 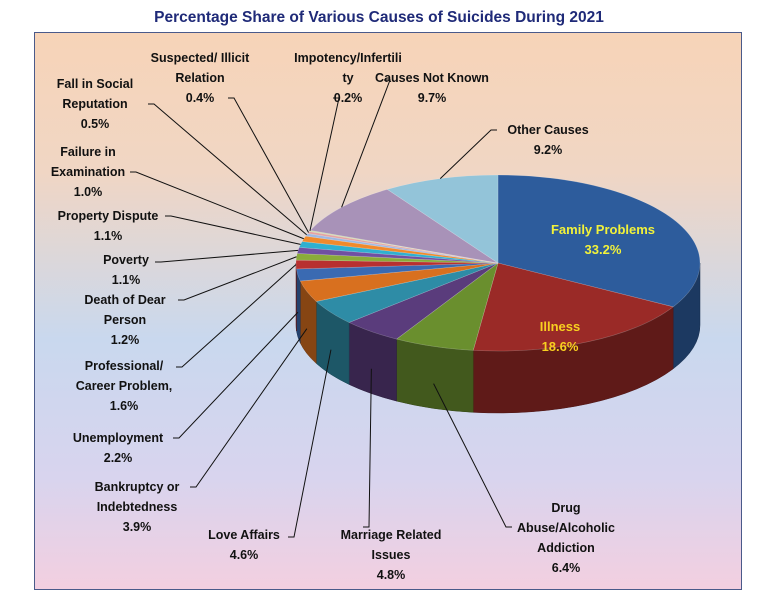 I want to click on data-label-name: Marriage Related, so click(x=391, y=535).